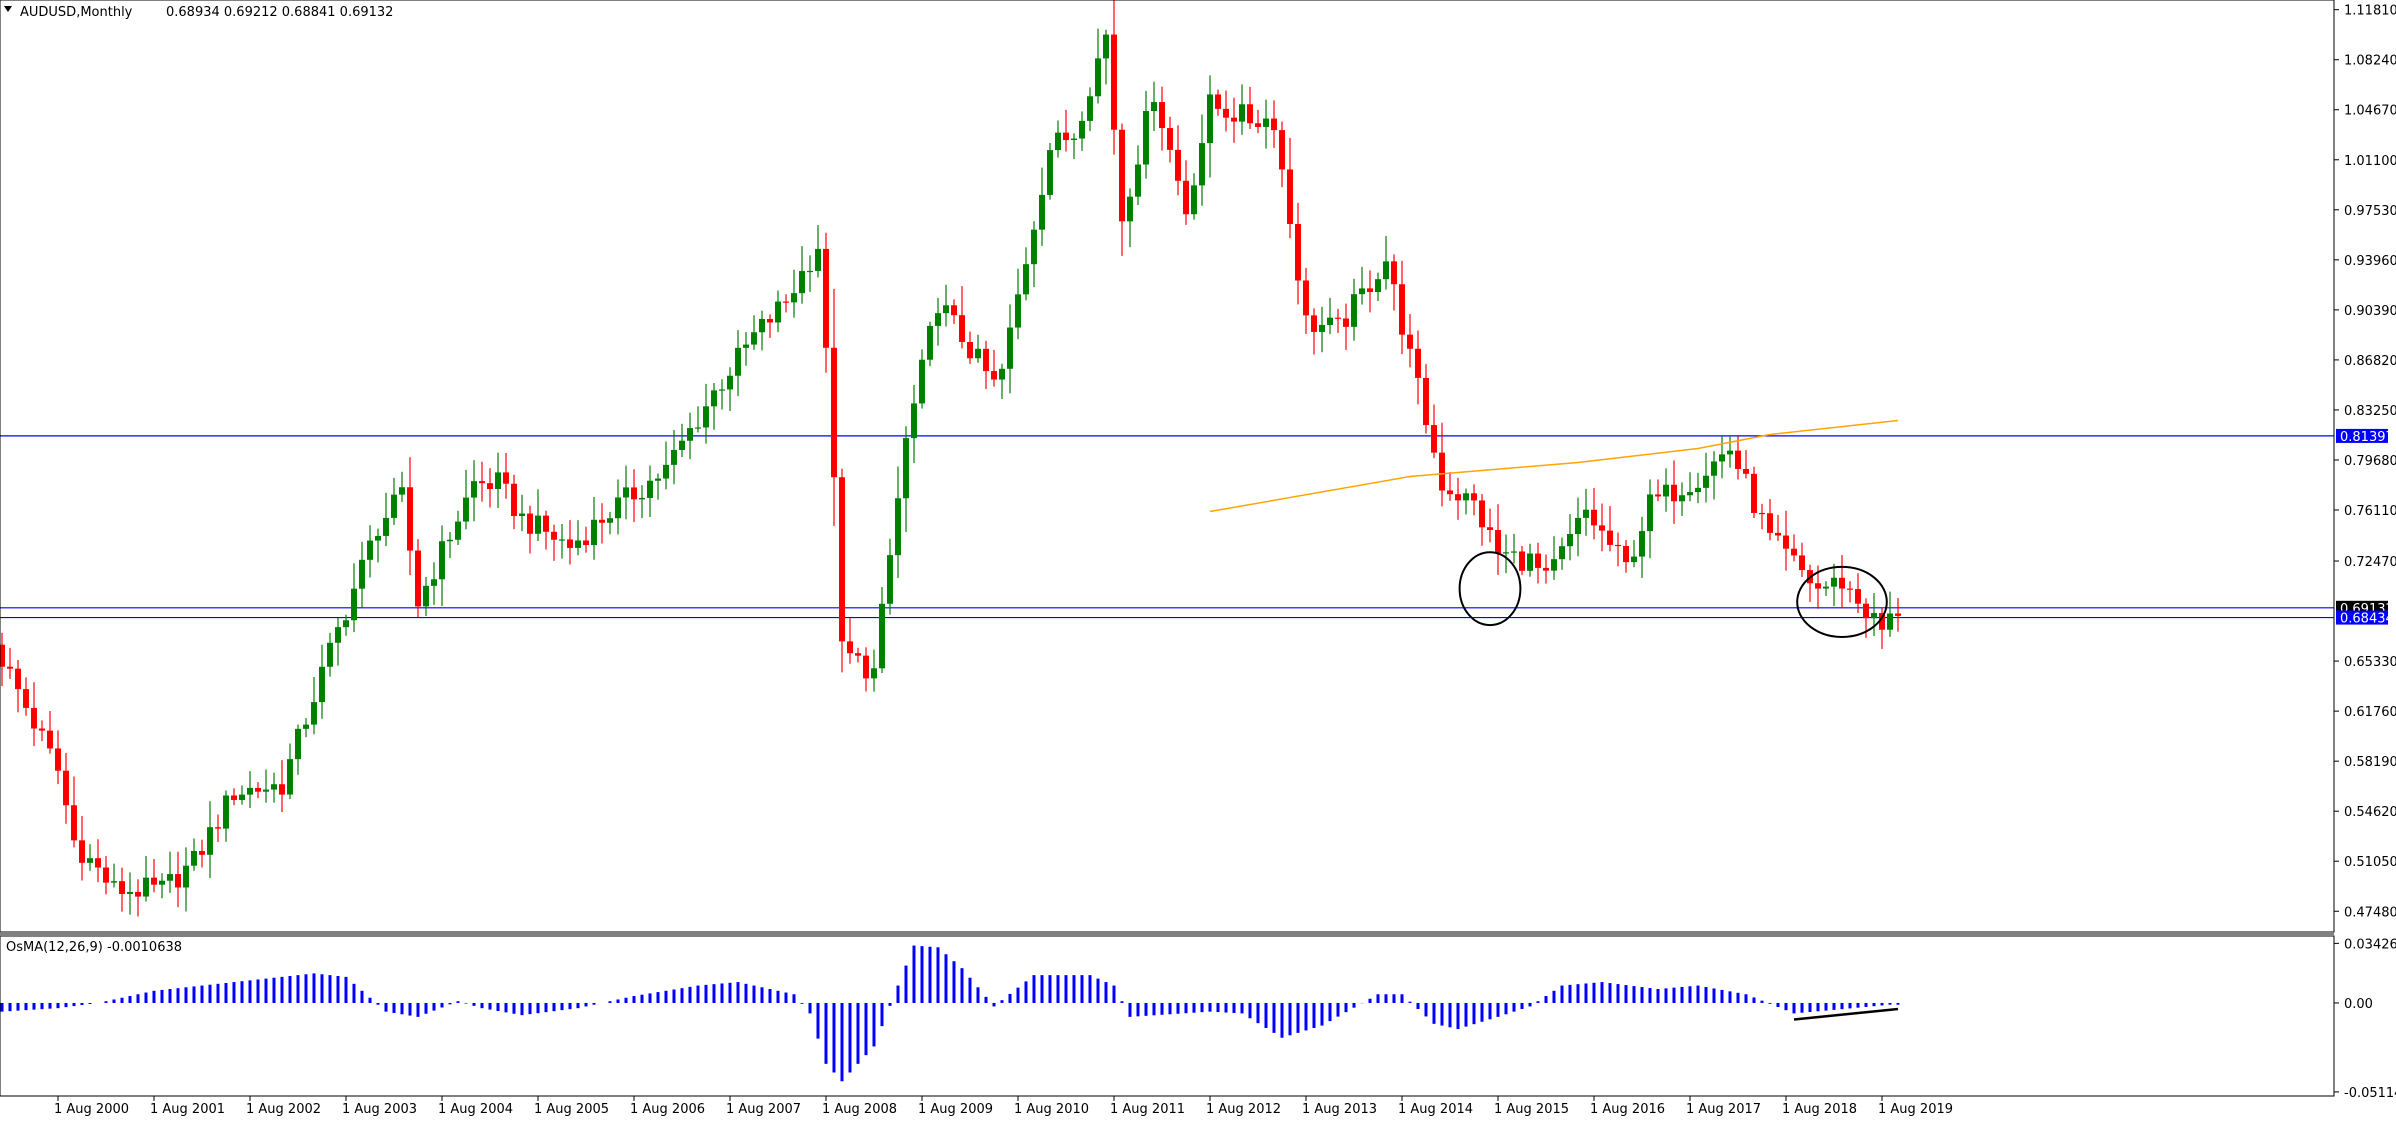  I want to click on price-tick-label: 0.58190, so click(2370, 762).